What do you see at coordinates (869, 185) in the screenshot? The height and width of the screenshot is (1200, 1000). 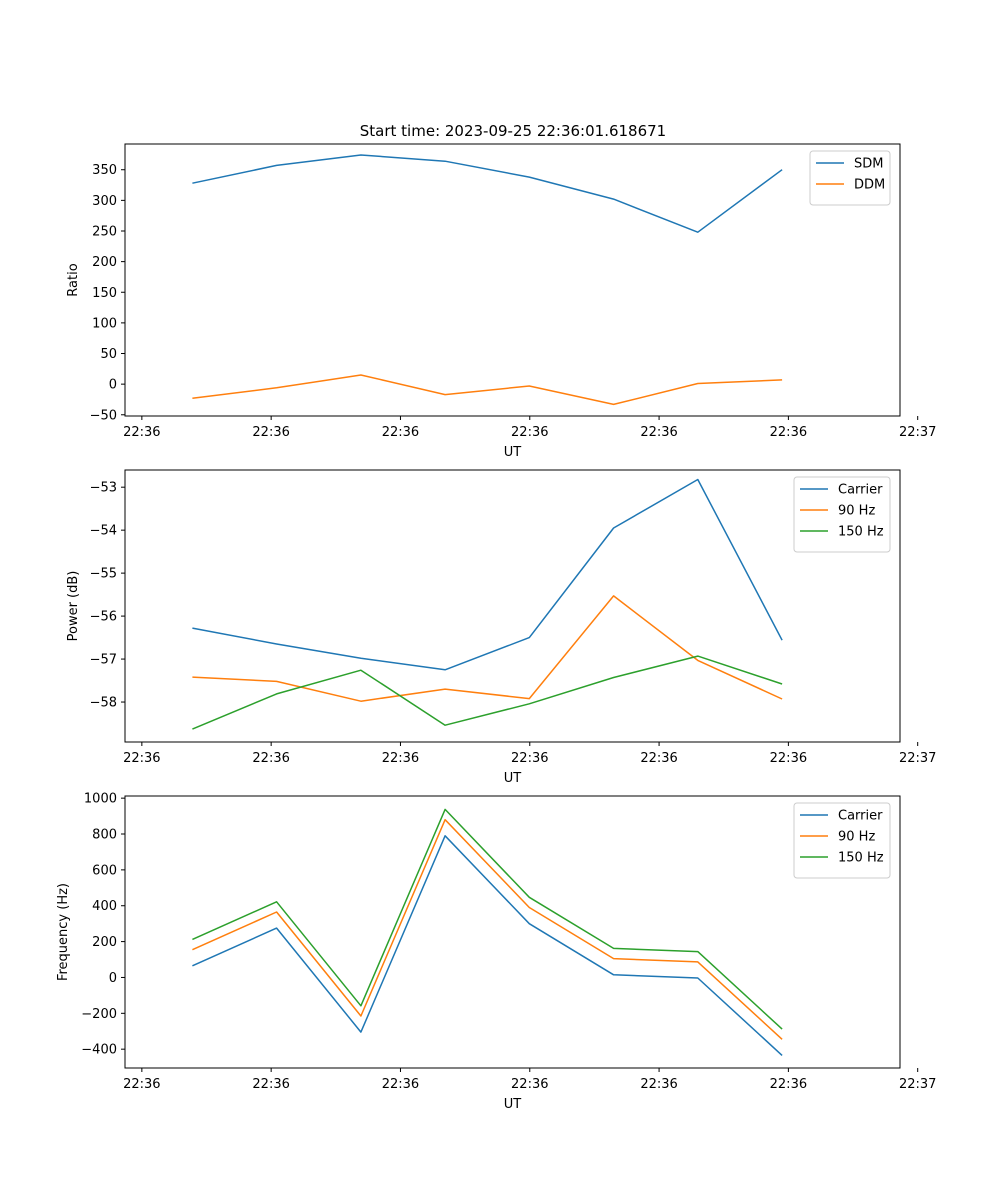 I see `legend-label: DDM` at bounding box center [869, 185].